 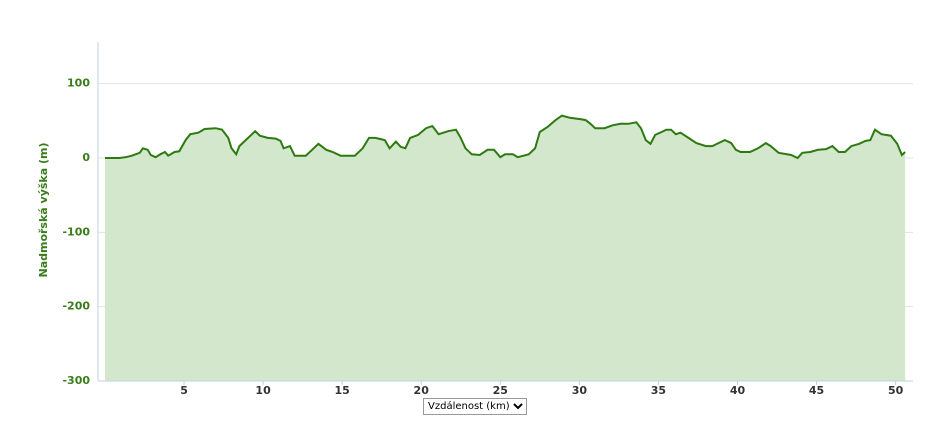 I want to click on x-tick-label: 35, so click(x=658, y=390).